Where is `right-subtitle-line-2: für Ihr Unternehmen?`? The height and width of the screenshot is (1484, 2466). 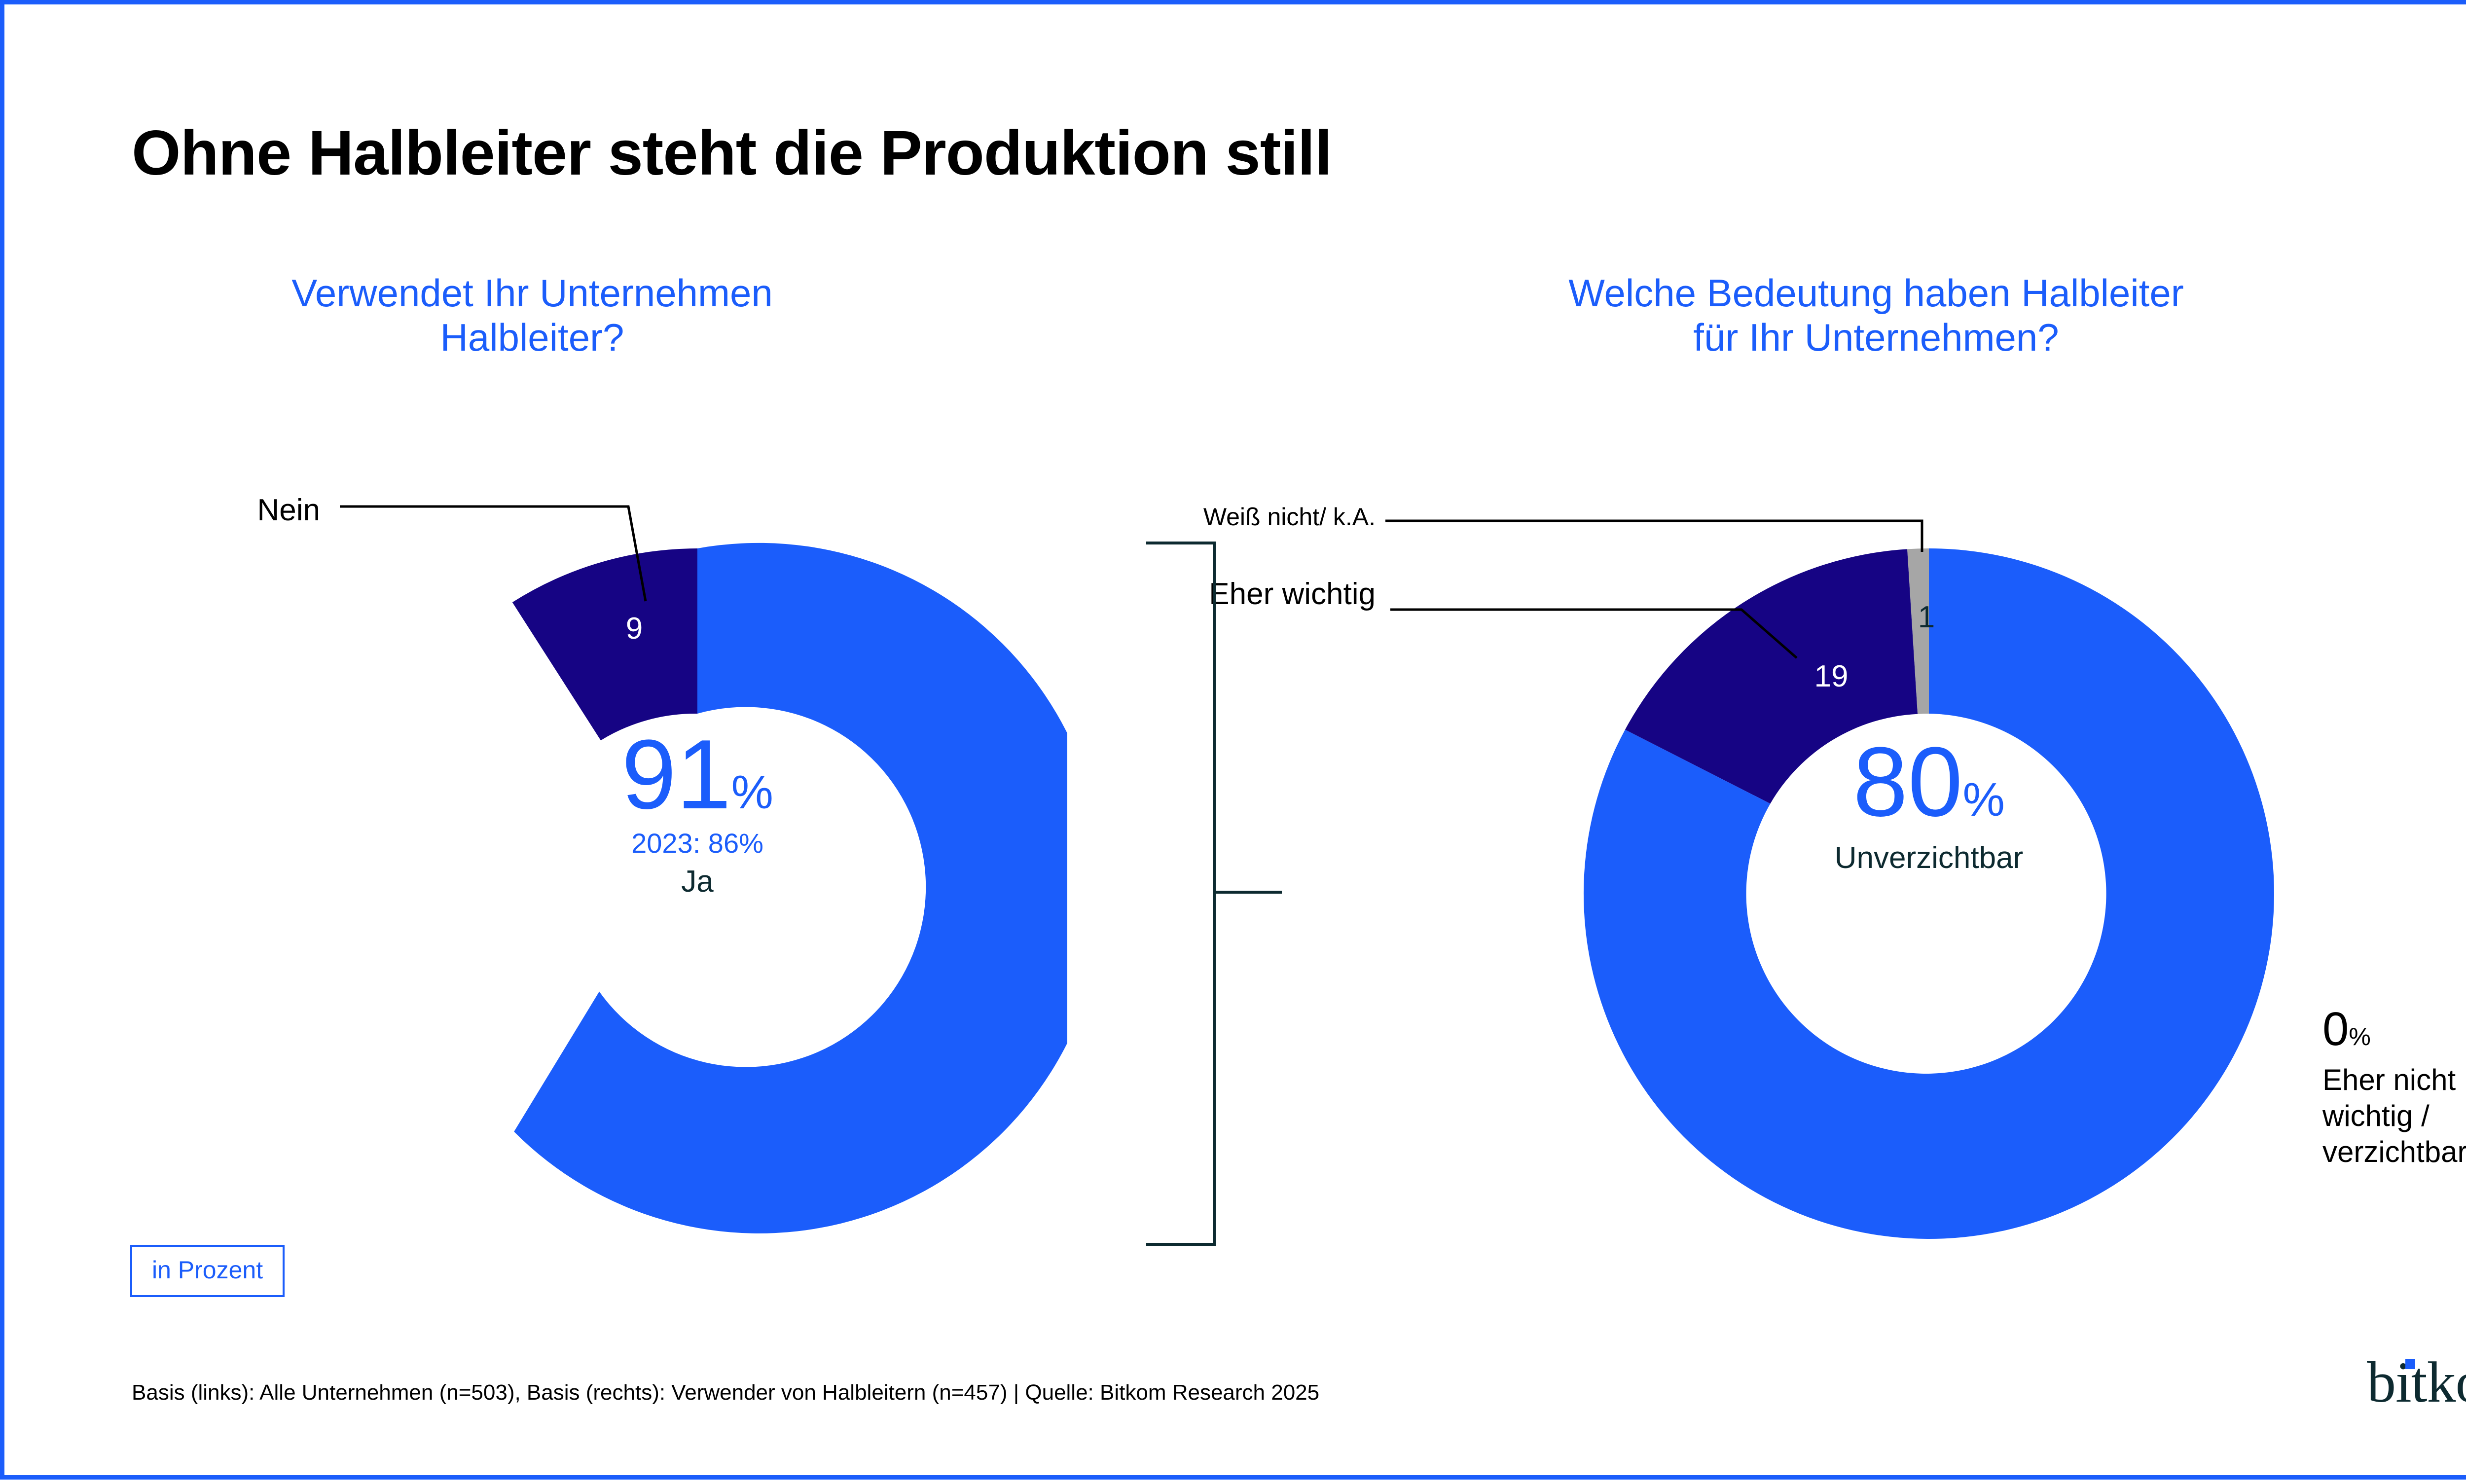
right-subtitle-line-2: für Ihr Unternehmen? is located at coordinates (1876, 338).